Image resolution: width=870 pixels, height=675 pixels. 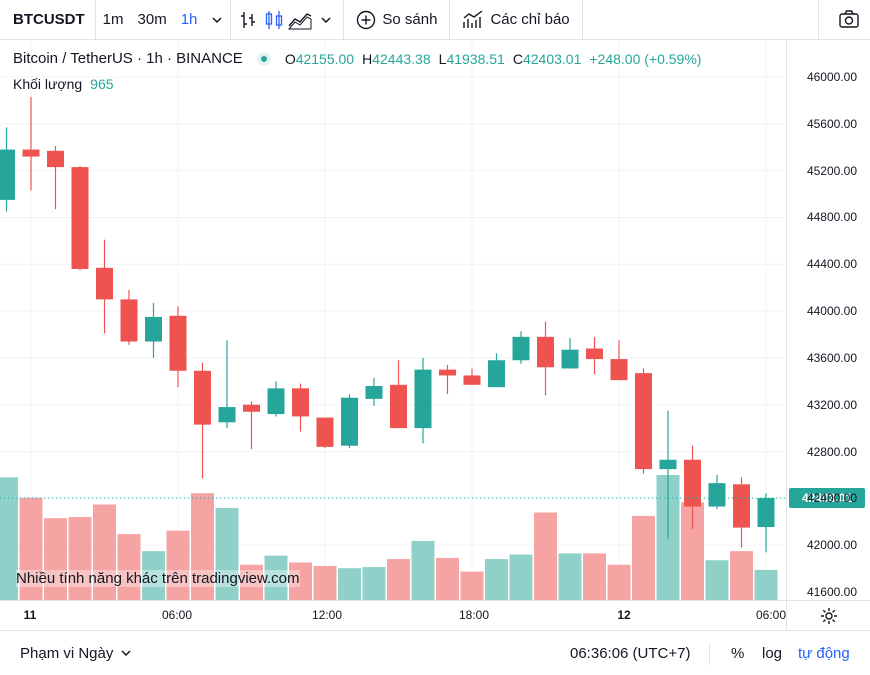 What do you see at coordinates (831, 217) in the screenshot?
I see `price-tick-label: 44800.00` at bounding box center [831, 217].